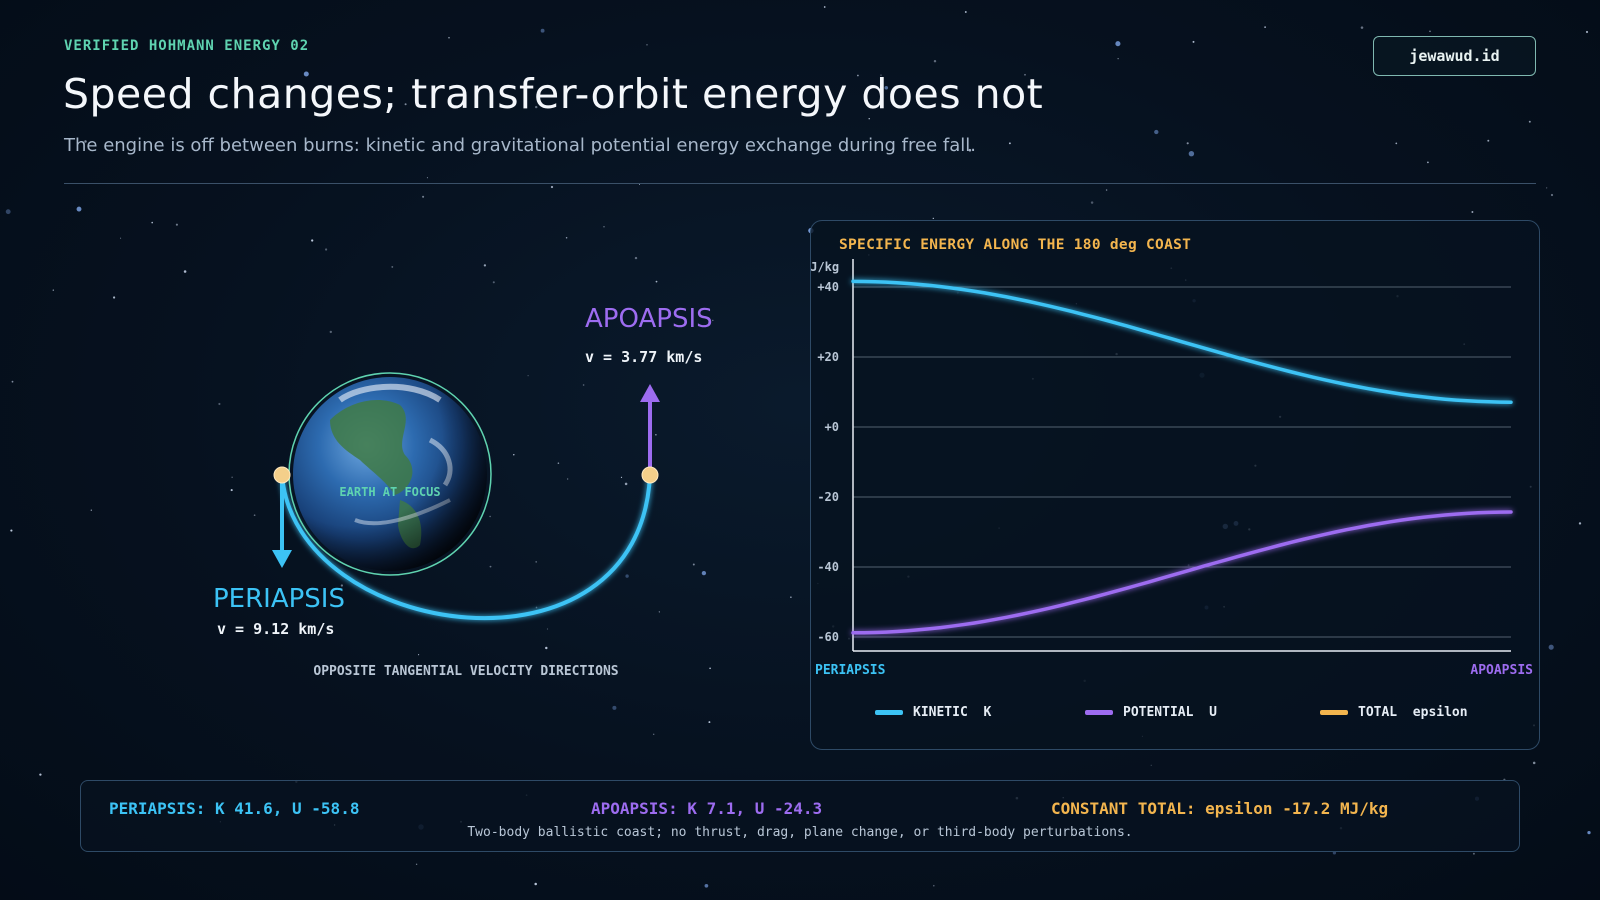 This screenshot has height=900, width=1600. Describe the element at coordinates (1015, 245) in the screenshot. I see `chart-title: SPECIFIC ENERGY ALONG THE 180 deg COAST` at that location.